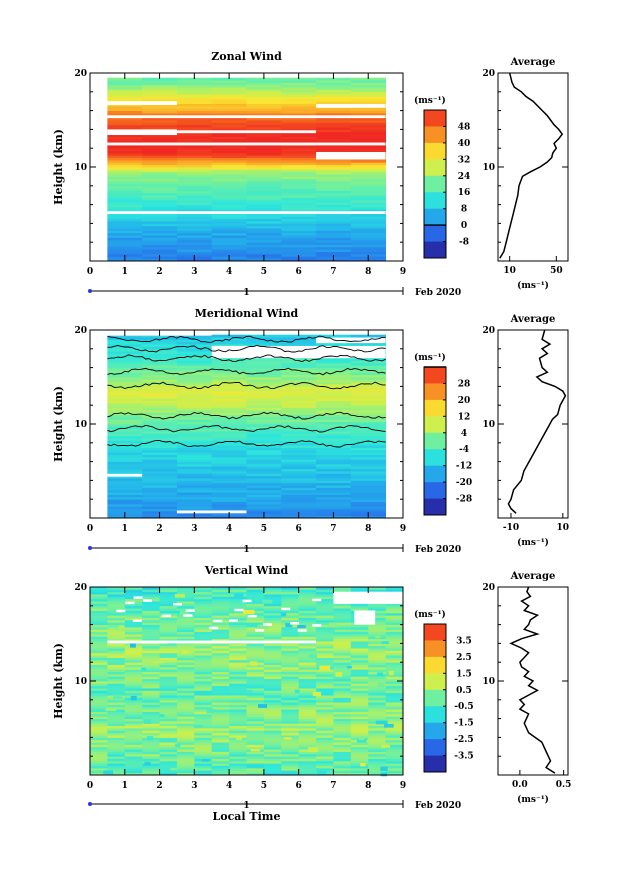  What do you see at coordinates (464, 500) in the screenshot?
I see `colorbar-tick-label: -28` at bounding box center [464, 500].